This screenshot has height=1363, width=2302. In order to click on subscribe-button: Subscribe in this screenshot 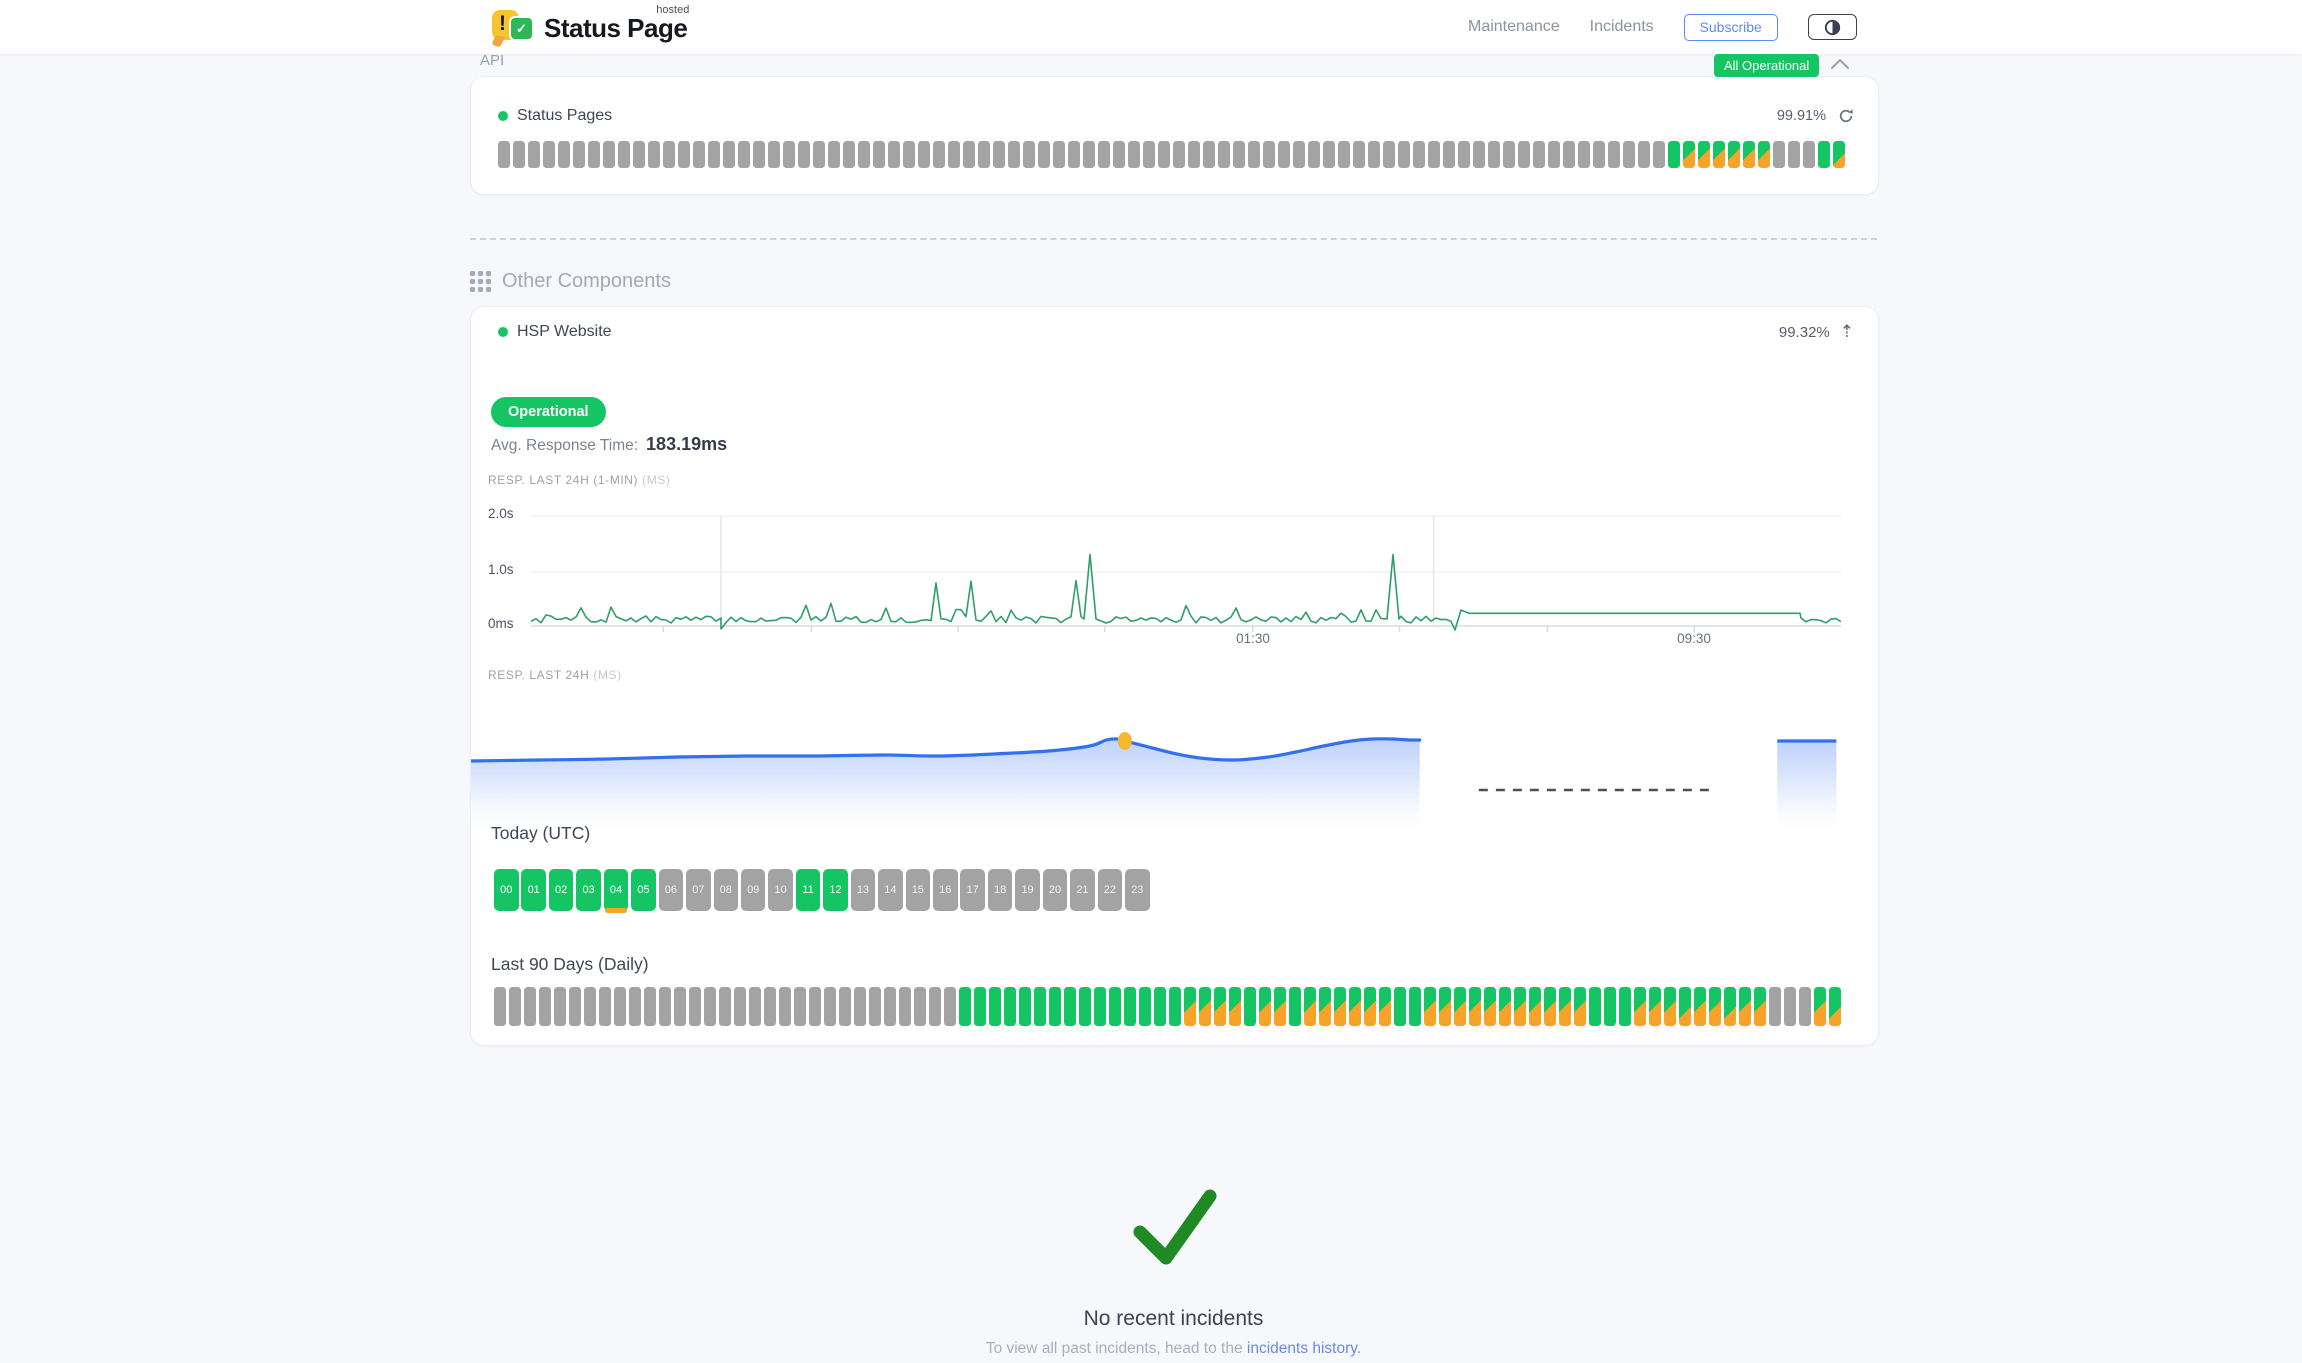, I will do `click(1730, 27)`.